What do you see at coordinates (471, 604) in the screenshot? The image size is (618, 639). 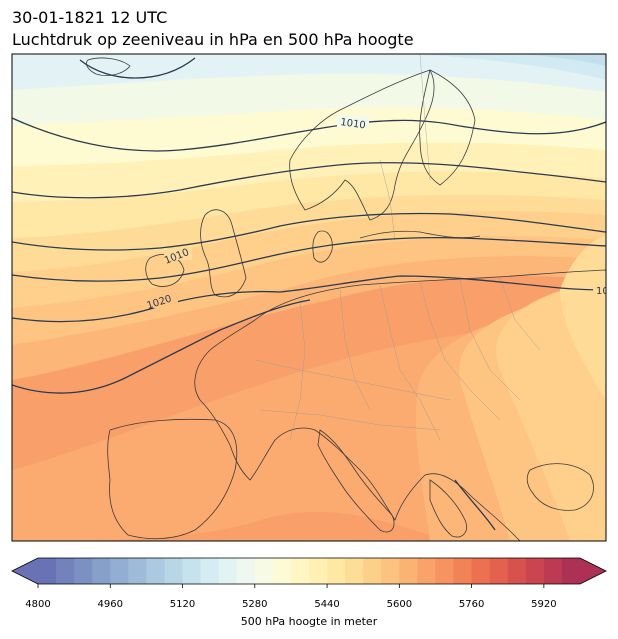 I see `colorbar-tick-label: 5760` at bounding box center [471, 604].